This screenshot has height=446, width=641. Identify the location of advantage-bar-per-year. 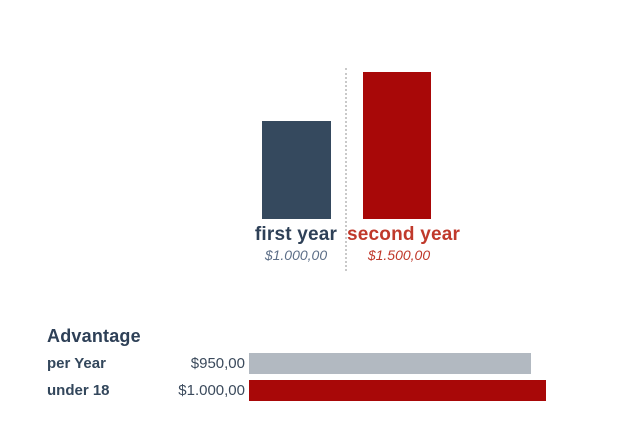
(390, 363).